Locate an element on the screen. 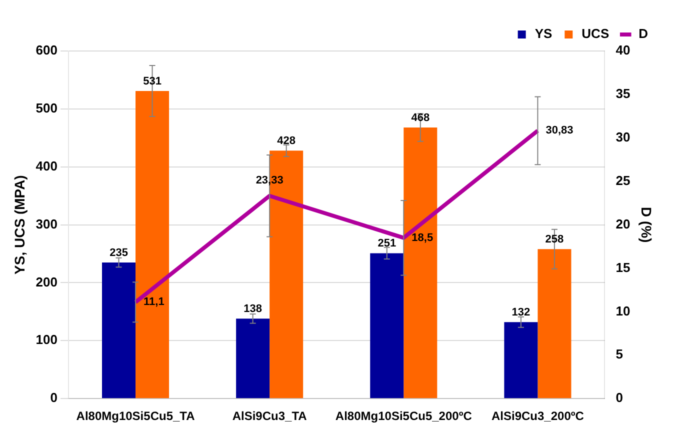 This screenshot has width=676, height=435. y2-tick-label: 35 is located at coordinates (623, 94).